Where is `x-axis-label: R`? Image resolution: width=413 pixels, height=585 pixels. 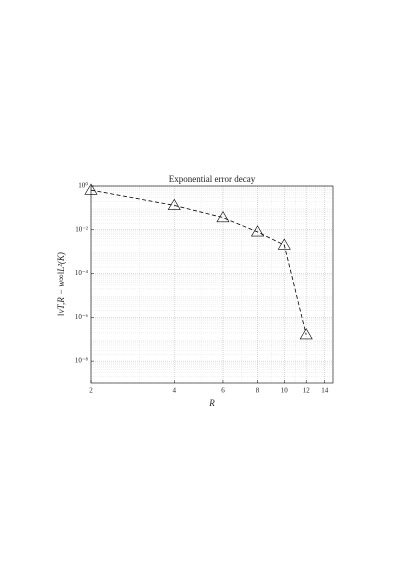
x-axis-label: R is located at coordinates (211, 403).